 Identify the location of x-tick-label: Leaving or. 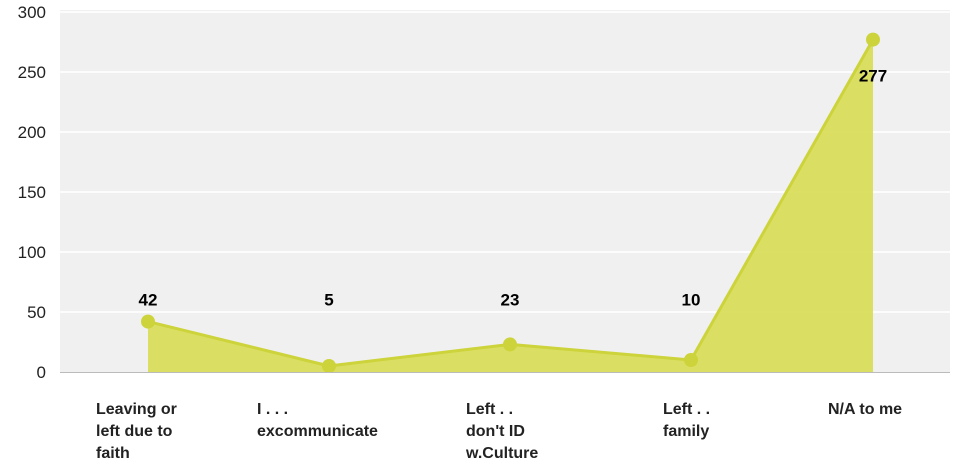
(136, 409).